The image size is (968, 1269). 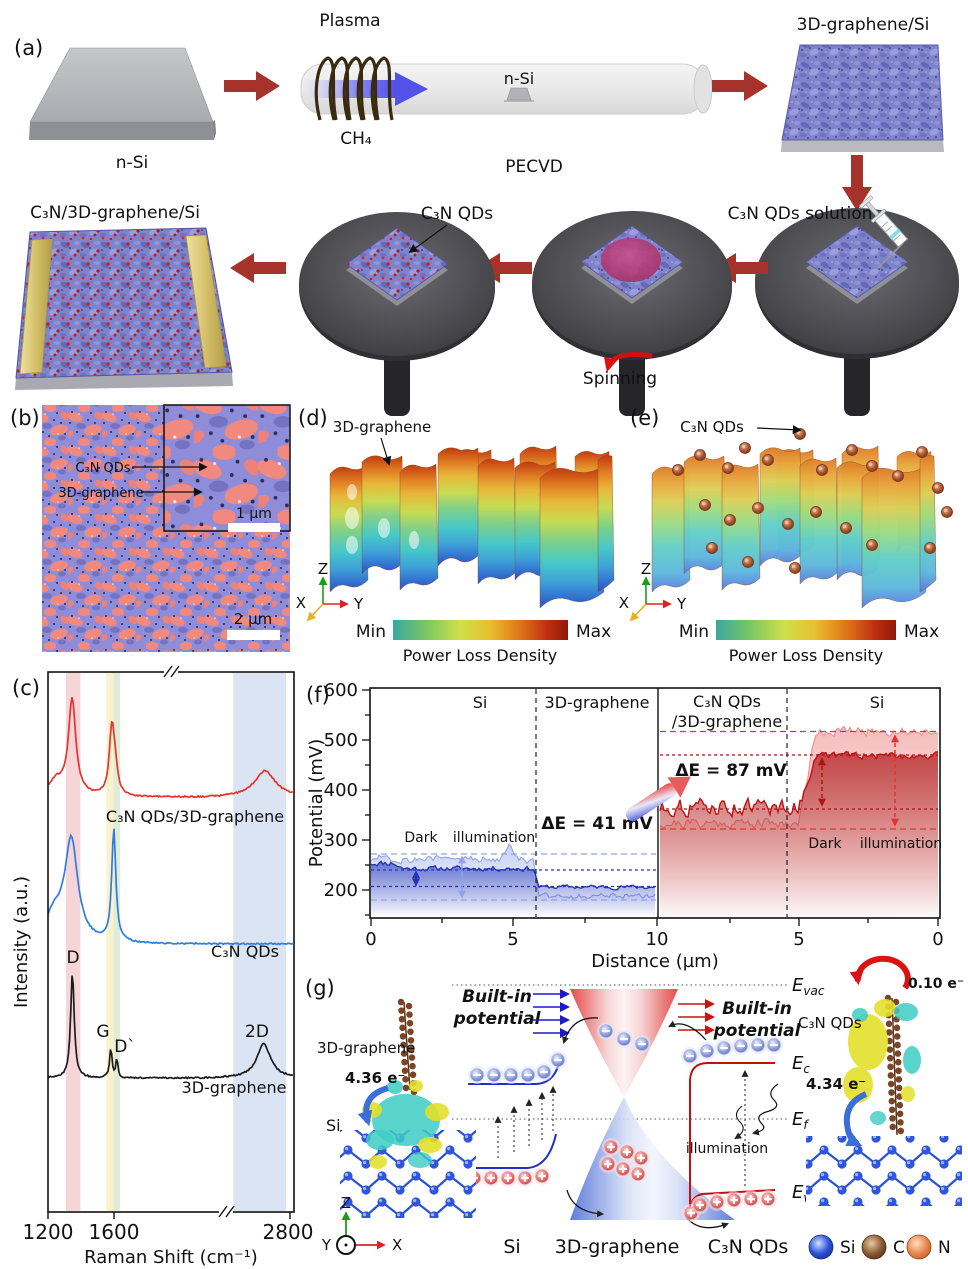 I want to click on d-title: 3D-graphene, so click(x=382, y=427).